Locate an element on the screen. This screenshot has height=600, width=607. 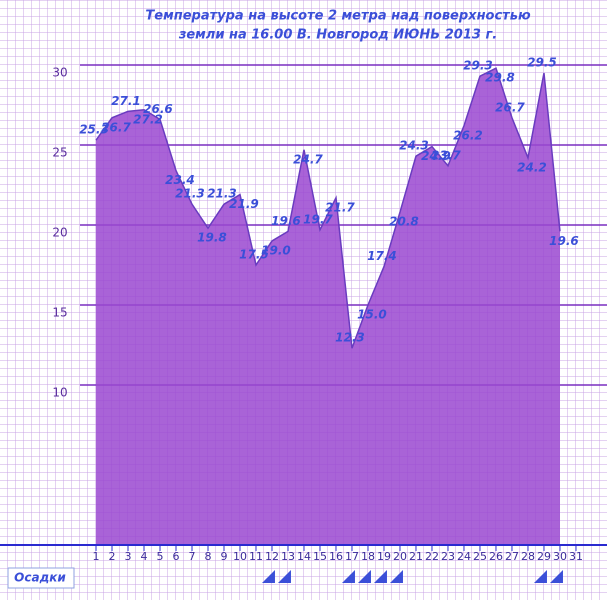
value-label: 17.5 is located at coordinates (254, 254).